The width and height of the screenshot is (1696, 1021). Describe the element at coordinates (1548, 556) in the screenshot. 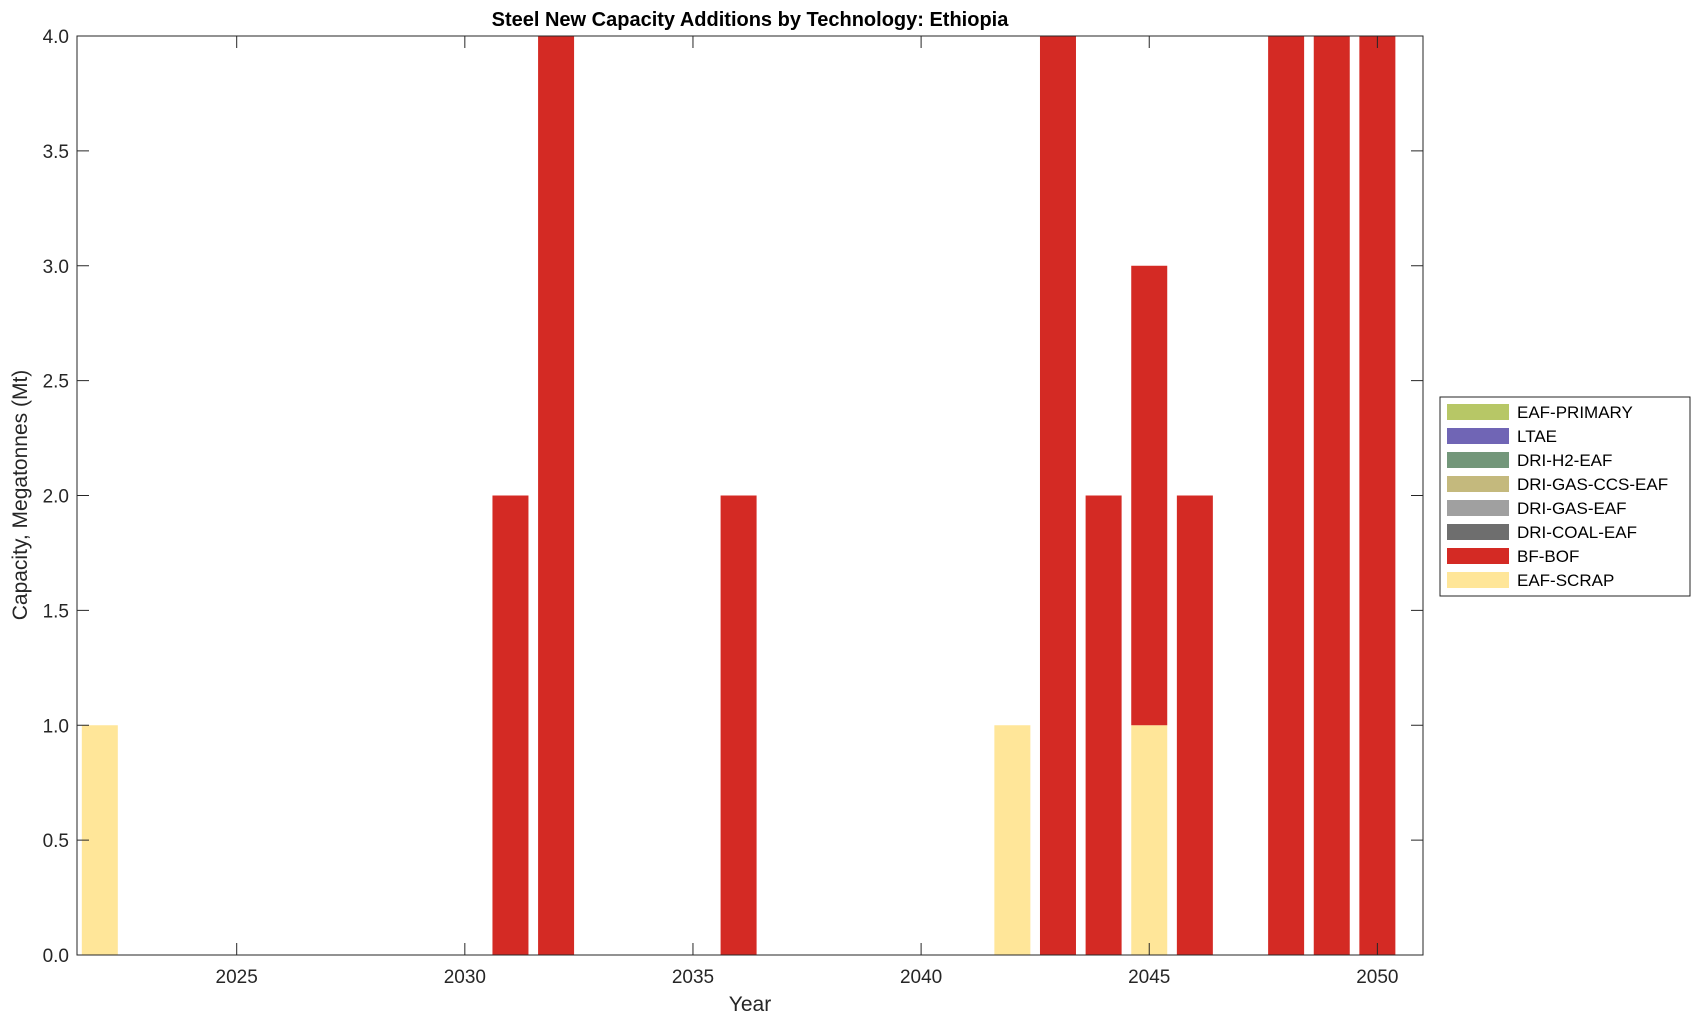

I see `legend-label-bf-bof: BF-BOF` at that location.